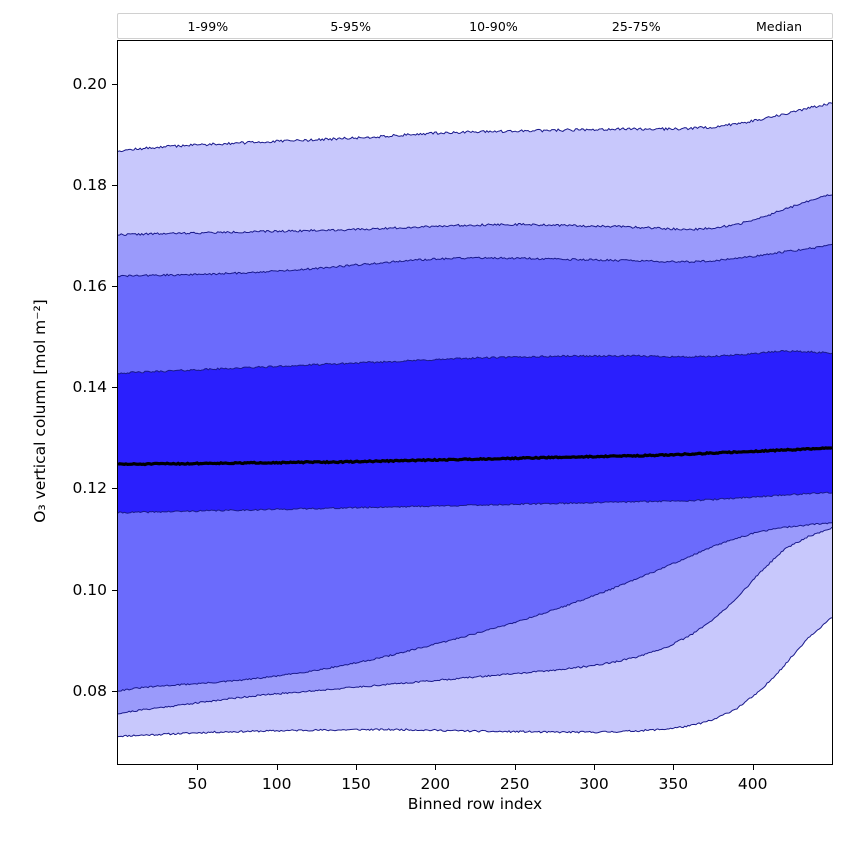 The image size is (850, 850). Describe the element at coordinates (673, 784) in the screenshot. I see `x-tick-label: 350` at that location.